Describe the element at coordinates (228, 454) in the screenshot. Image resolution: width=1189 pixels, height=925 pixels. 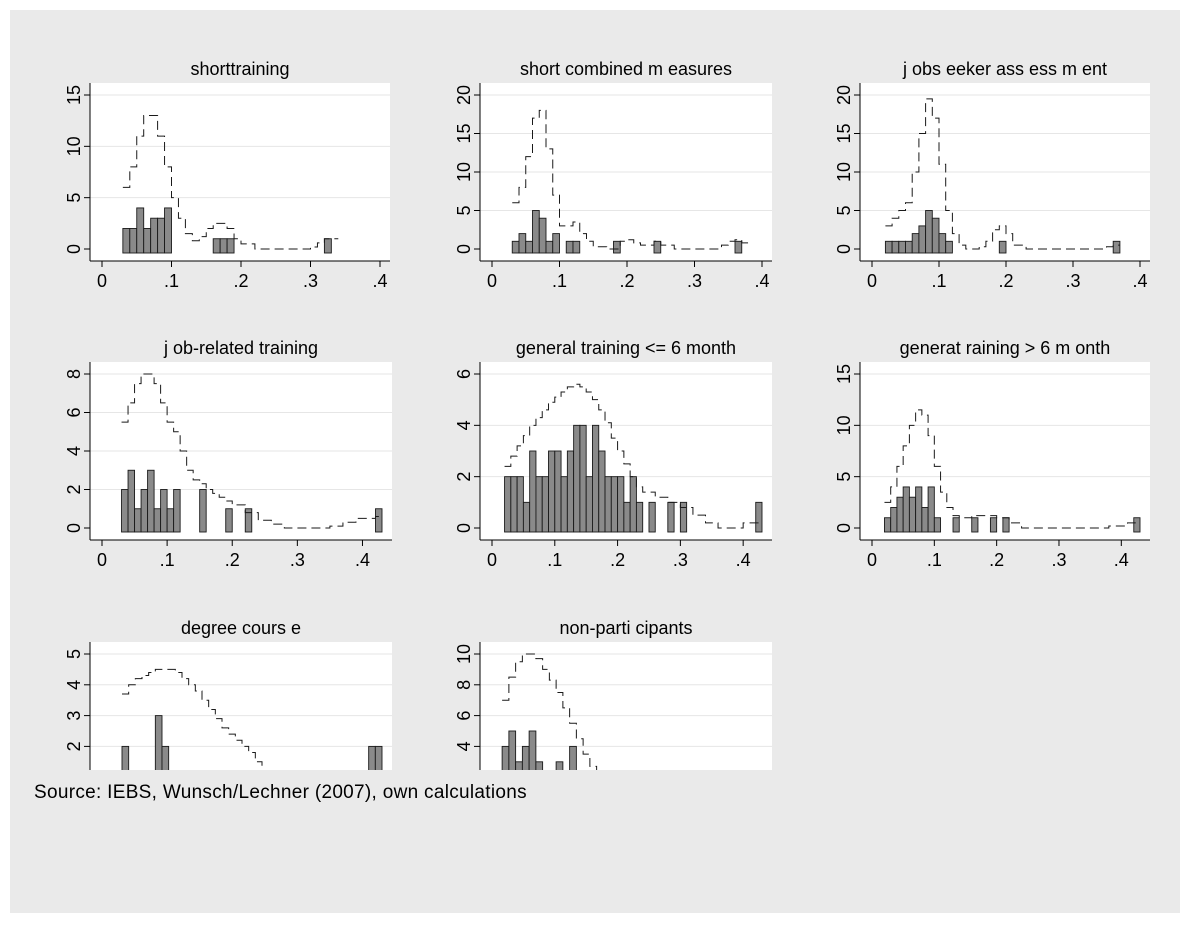
I see `panel-4: 0 2 4 6 8 0 .1 .2 .3 .4 j ob-related training` at that location.